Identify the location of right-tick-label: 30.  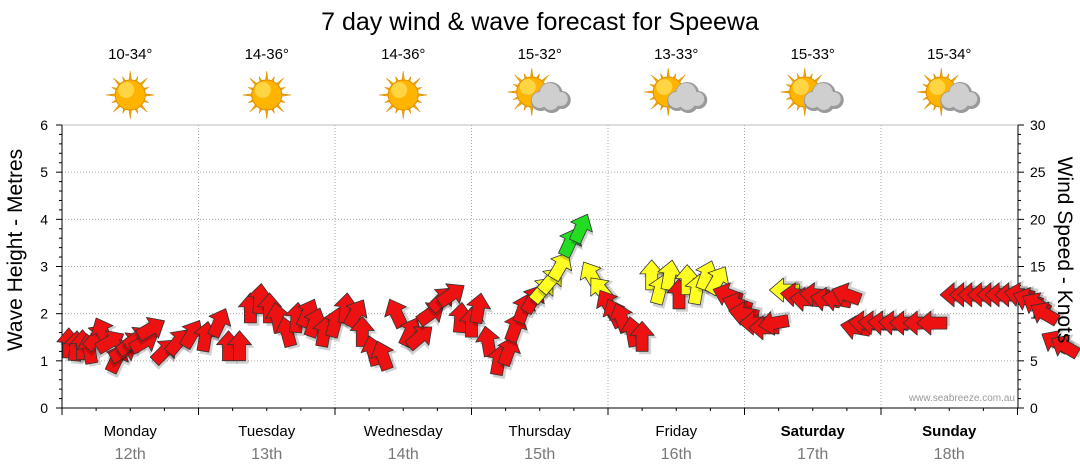
(1038, 125).